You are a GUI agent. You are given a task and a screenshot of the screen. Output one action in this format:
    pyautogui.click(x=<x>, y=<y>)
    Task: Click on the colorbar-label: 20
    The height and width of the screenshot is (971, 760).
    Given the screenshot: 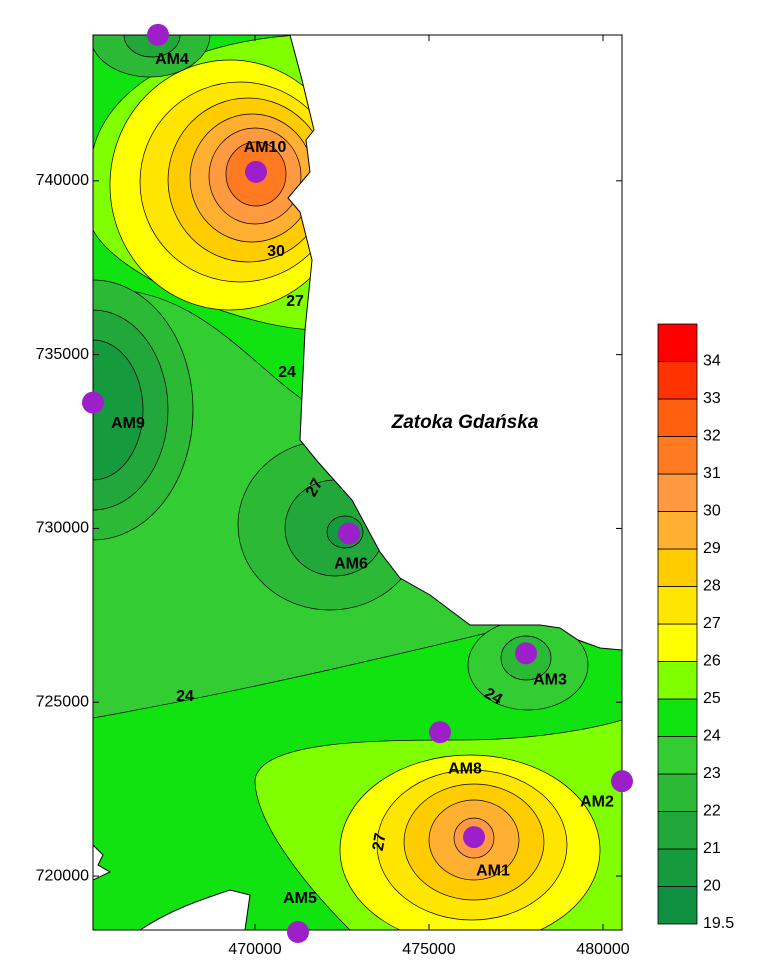 What is the action you would take?
    pyautogui.click(x=712, y=886)
    